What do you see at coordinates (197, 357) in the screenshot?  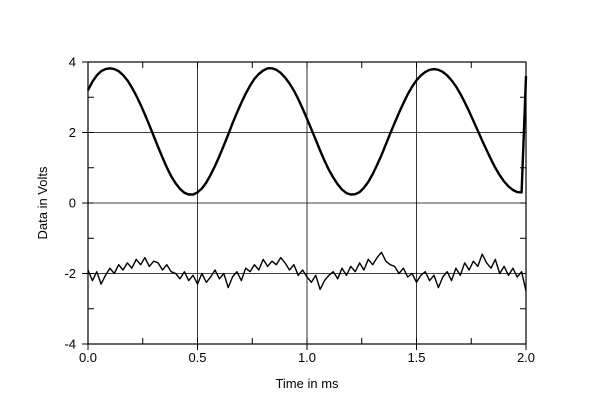 I see `x-tick-label: 0.5` at bounding box center [197, 357].